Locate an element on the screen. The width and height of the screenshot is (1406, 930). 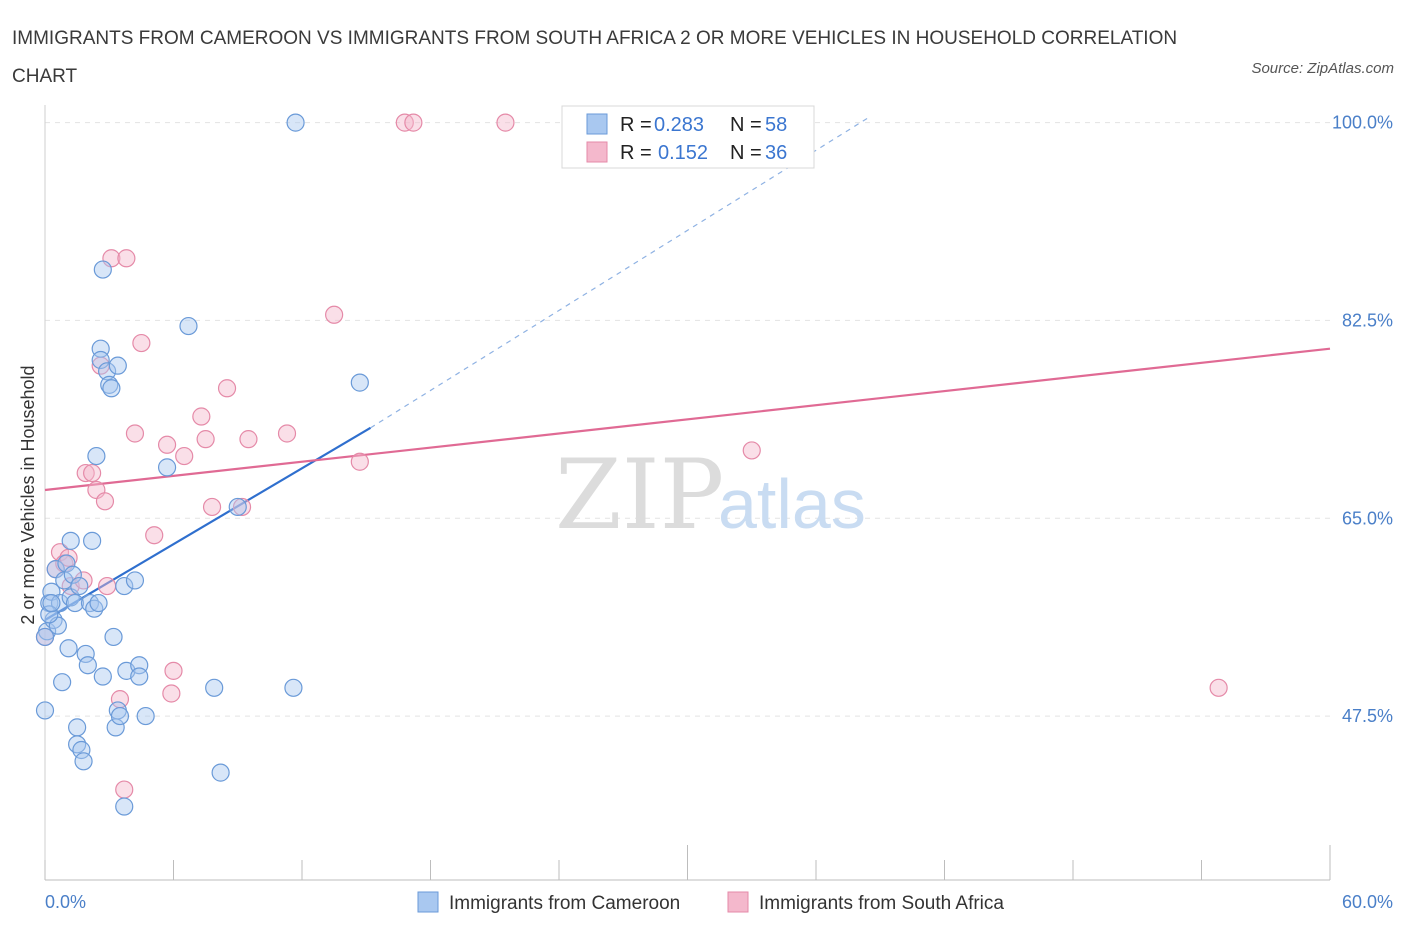
legend-n-value-south-africa: 36 is located at coordinates (776, 153).